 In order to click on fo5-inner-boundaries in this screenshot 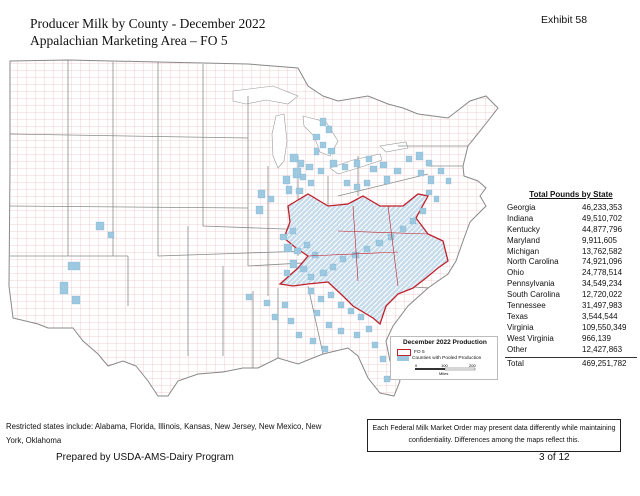, I will do `click(368, 246)`.